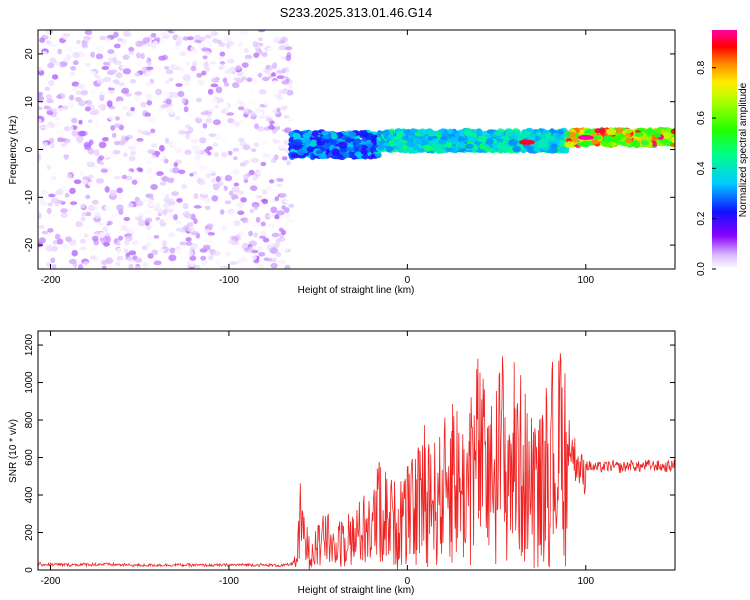 The width and height of the screenshot is (750, 600). What do you see at coordinates (706, 168) in the screenshot?
I see `colorbar-ticks: 0.0 0.2 0.4 0.6 0.8` at bounding box center [706, 168].